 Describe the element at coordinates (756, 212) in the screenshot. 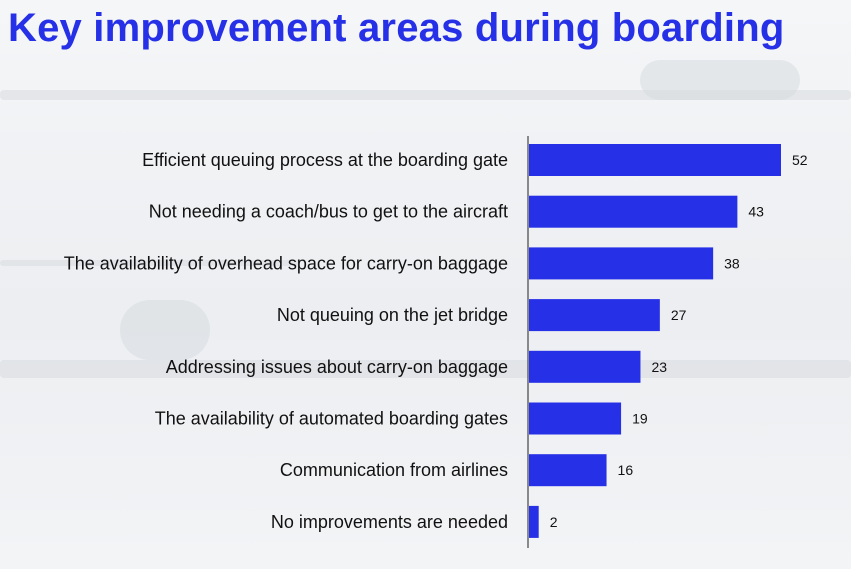

I see `value-label: 43` at that location.